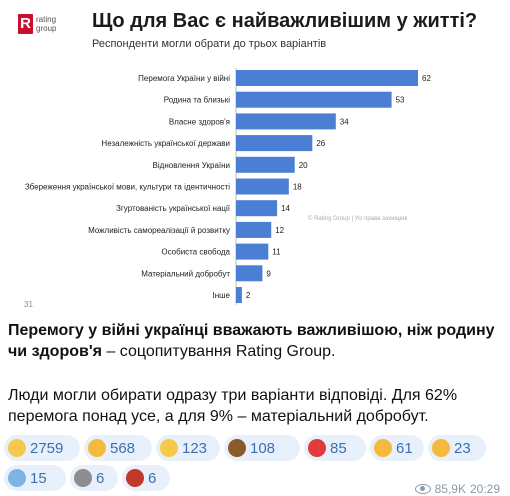 This screenshot has height=496, width=510. I want to click on category-label: Перемога України у війні, so click(184, 78).